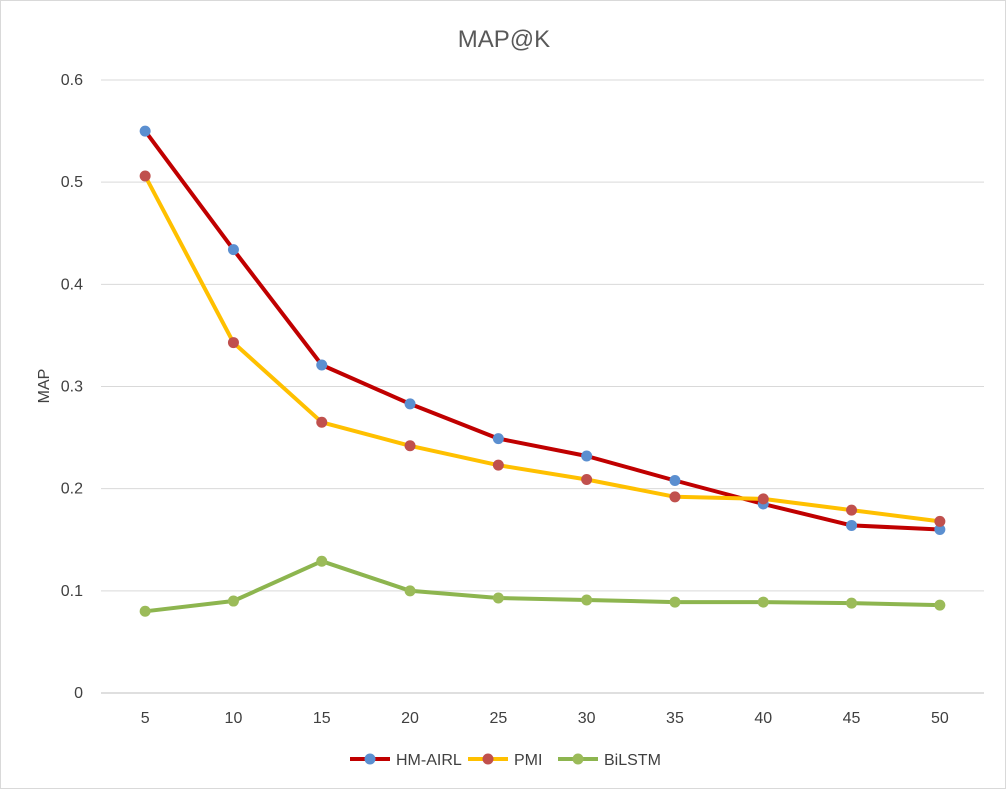 The height and width of the screenshot is (790, 1006). Describe the element at coordinates (410, 718) in the screenshot. I see `x-tick-label: 20` at that location.